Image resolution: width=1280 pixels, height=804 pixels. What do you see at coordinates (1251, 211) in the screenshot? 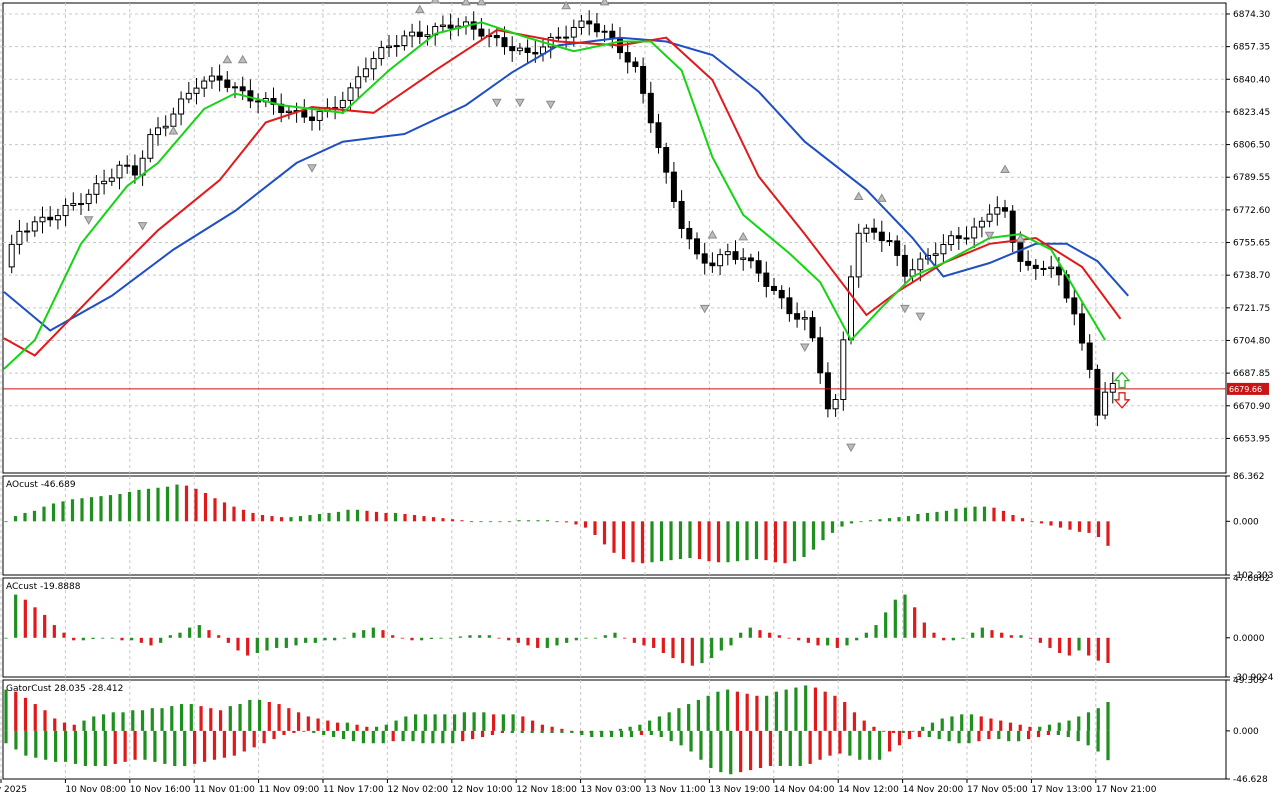
I see `y-tick-label: 6772.60` at bounding box center [1251, 211].